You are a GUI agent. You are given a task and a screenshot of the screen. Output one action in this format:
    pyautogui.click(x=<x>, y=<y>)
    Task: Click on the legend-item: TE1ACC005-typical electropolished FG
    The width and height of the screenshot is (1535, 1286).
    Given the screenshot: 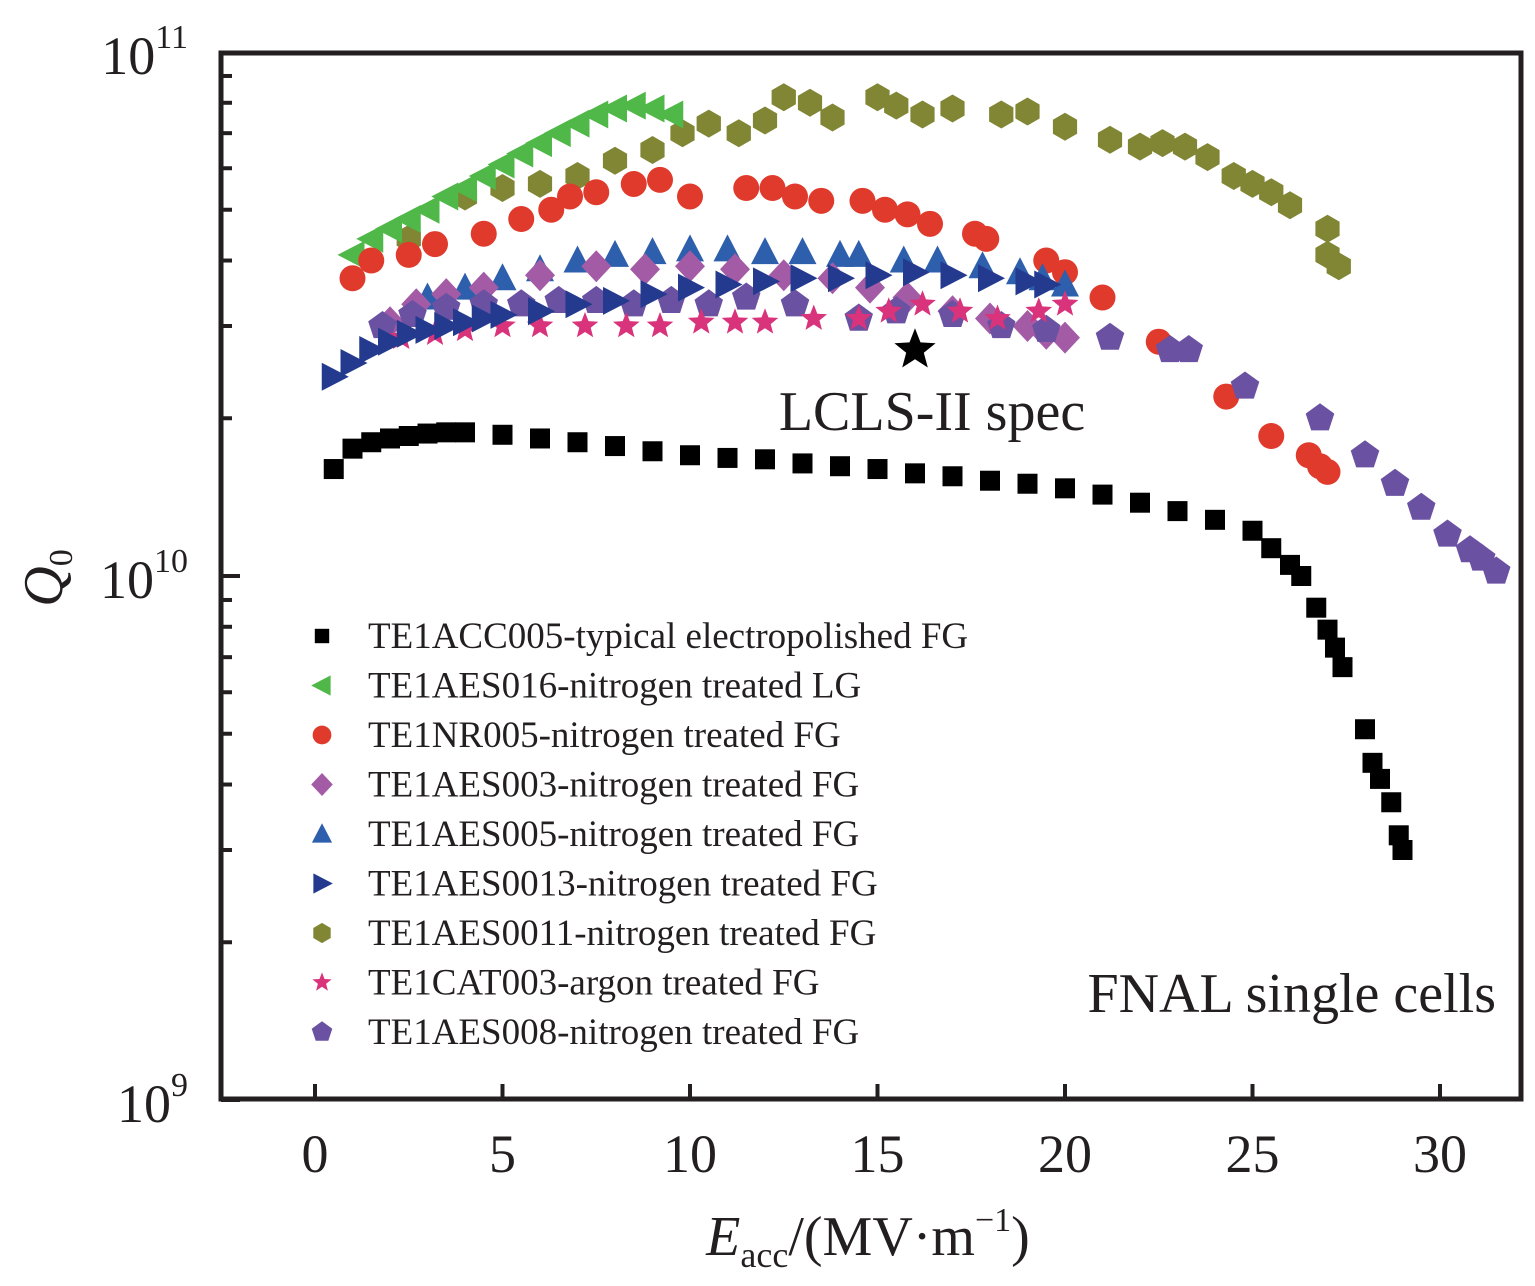 What is the action you would take?
    pyautogui.click(x=641, y=636)
    